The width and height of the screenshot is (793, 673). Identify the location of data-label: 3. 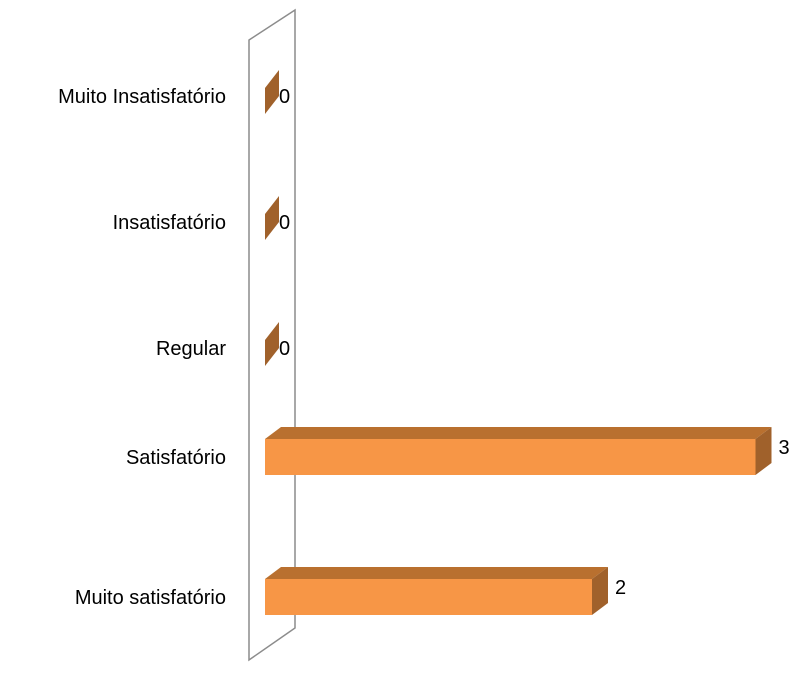
(784, 448).